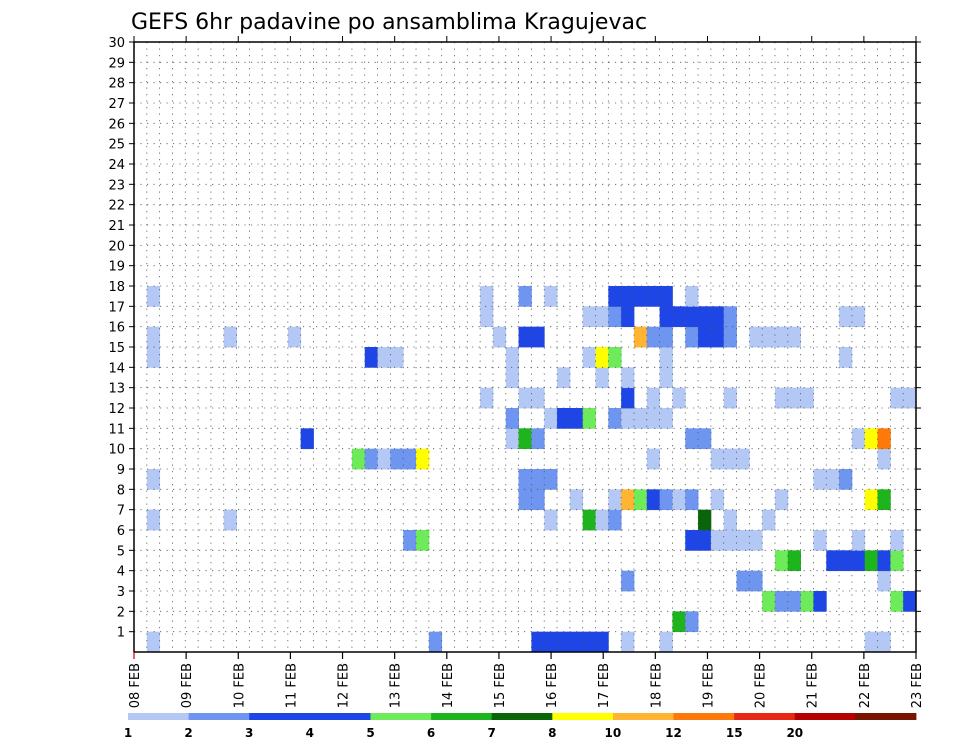 Image resolution: width=960 pixels, height=742 pixels. Describe the element at coordinates (673, 733) in the screenshot. I see `legend-label: 12` at that location.